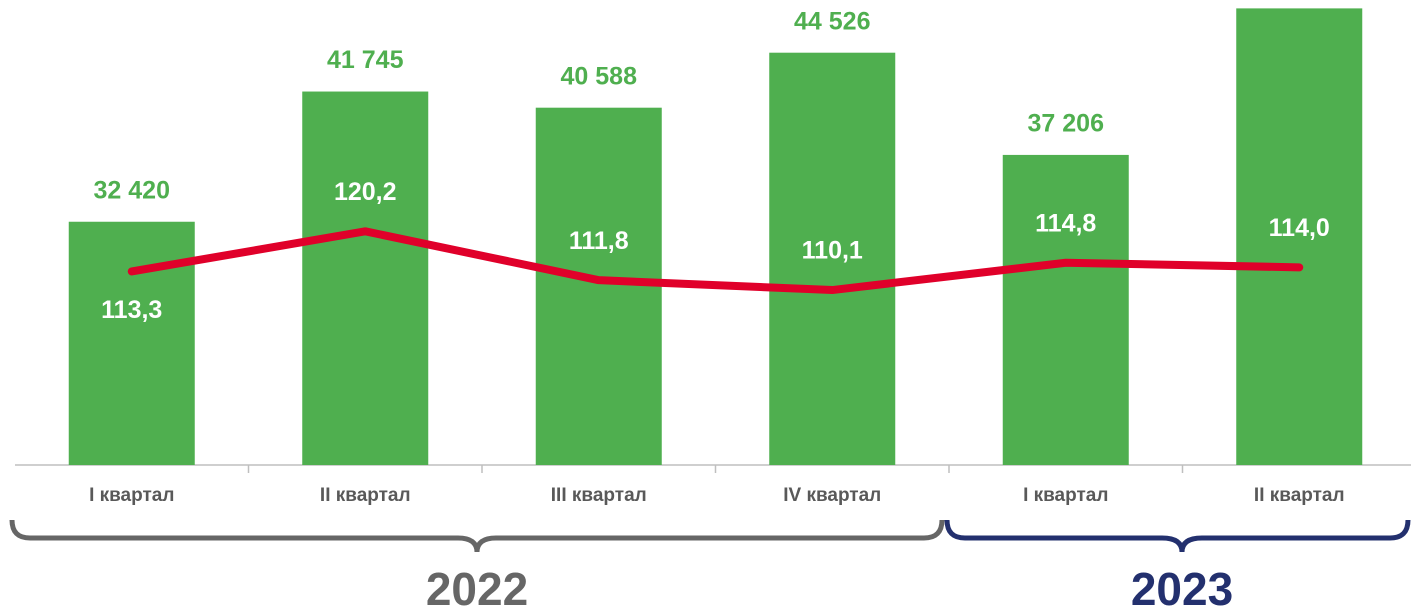 The height and width of the screenshot is (613, 1411). I want to click on line-label: 114,0, so click(1299, 228).